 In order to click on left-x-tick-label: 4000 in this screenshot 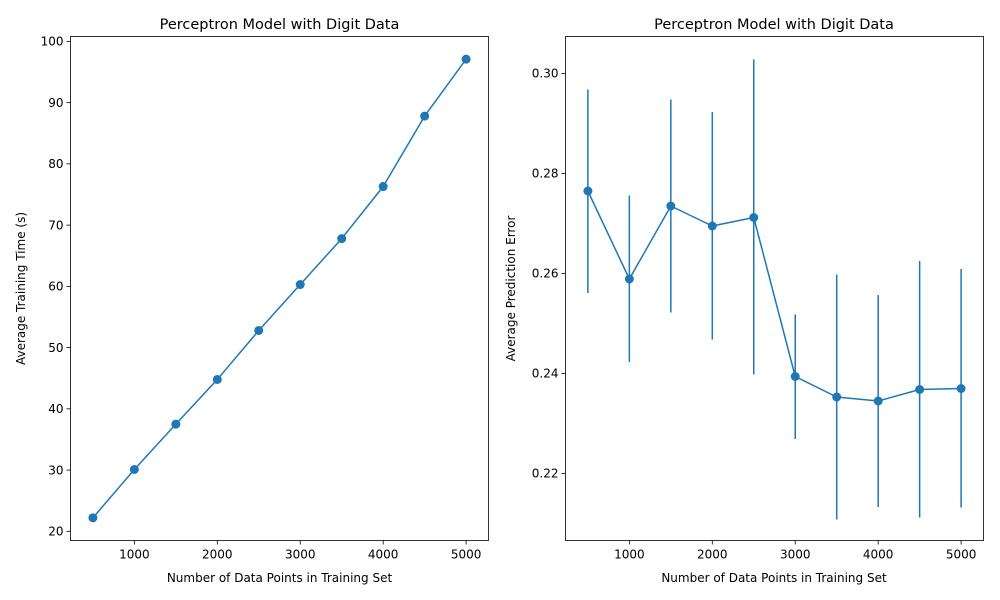, I will do `click(383, 555)`.